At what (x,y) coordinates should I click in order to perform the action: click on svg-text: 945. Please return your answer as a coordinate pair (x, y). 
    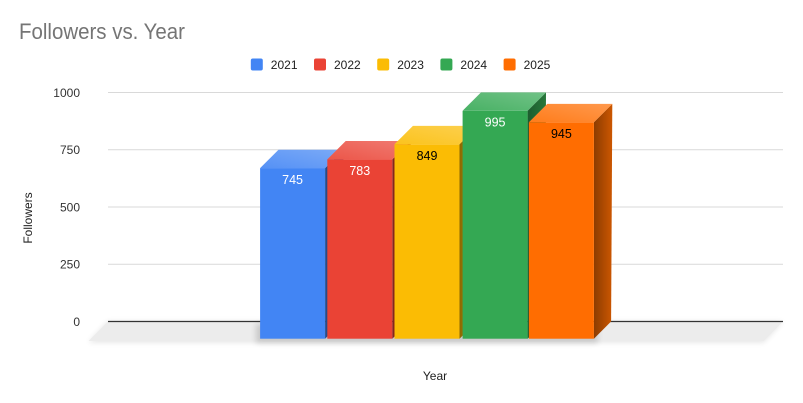
    Looking at the image, I should click on (561, 134).